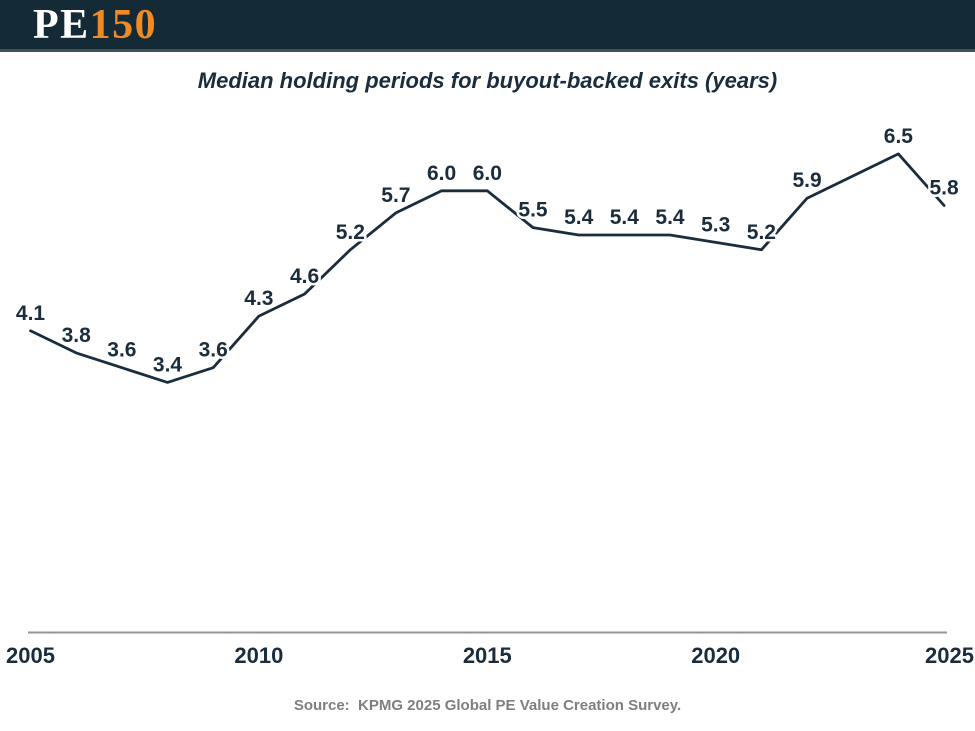 The width and height of the screenshot is (975, 731). Describe the element at coordinates (77, 335) in the screenshot. I see `data-label-2006: 3.8` at that location.